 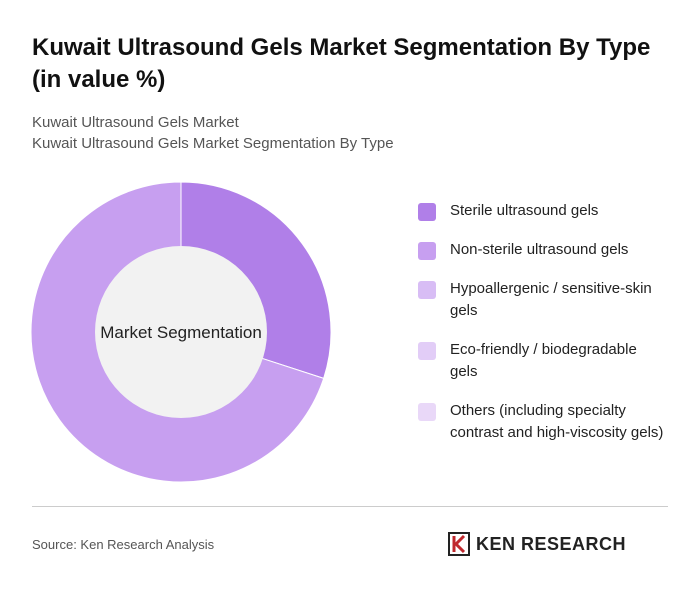 I want to click on legend-item: Sterile ultrasound gels, so click(x=548, y=211).